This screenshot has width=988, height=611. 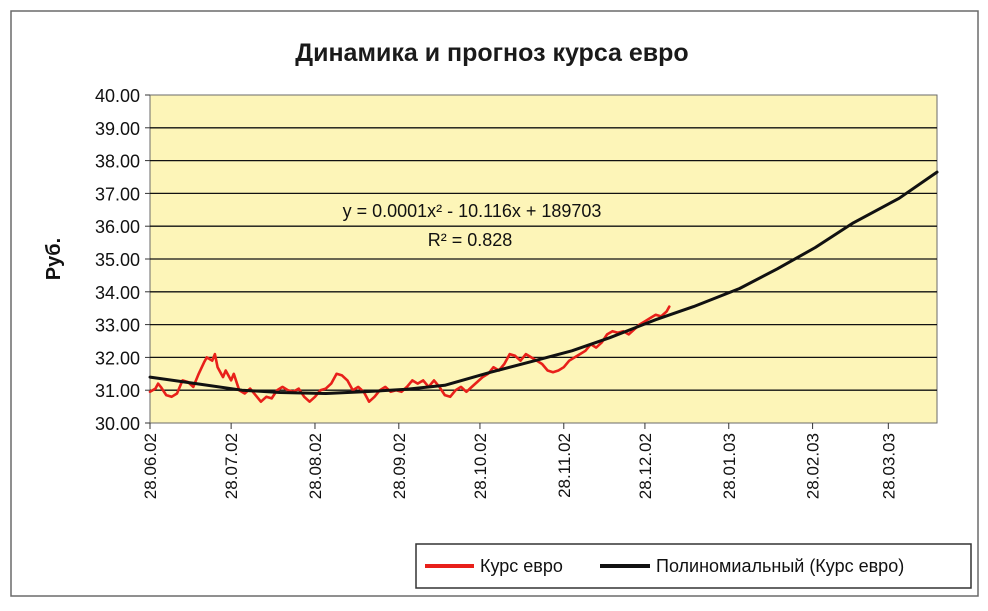 I want to click on legend-label-polynomial: Полиномиальный (Курс евро), so click(x=780, y=566).